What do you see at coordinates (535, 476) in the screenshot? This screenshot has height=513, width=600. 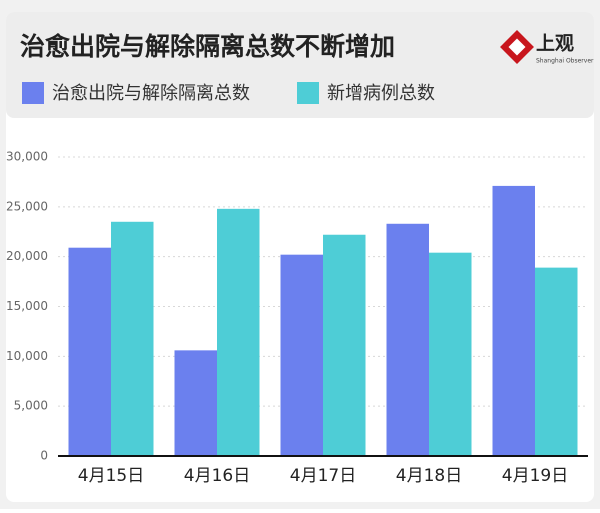 I see `x-tick-label: 4月19日` at bounding box center [535, 476].